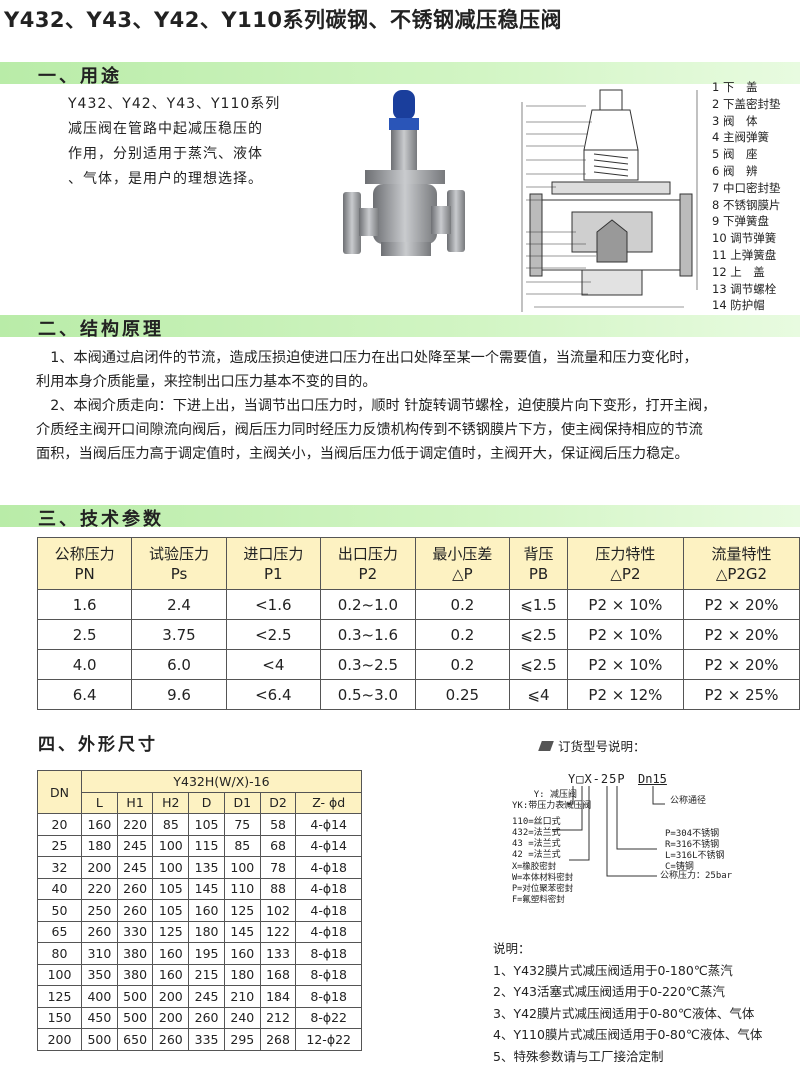 The image size is (800, 1067). What do you see at coordinates (278, 846) in the screenshot?
I see `dim-cell: 68` at bounding box center [278, 846].